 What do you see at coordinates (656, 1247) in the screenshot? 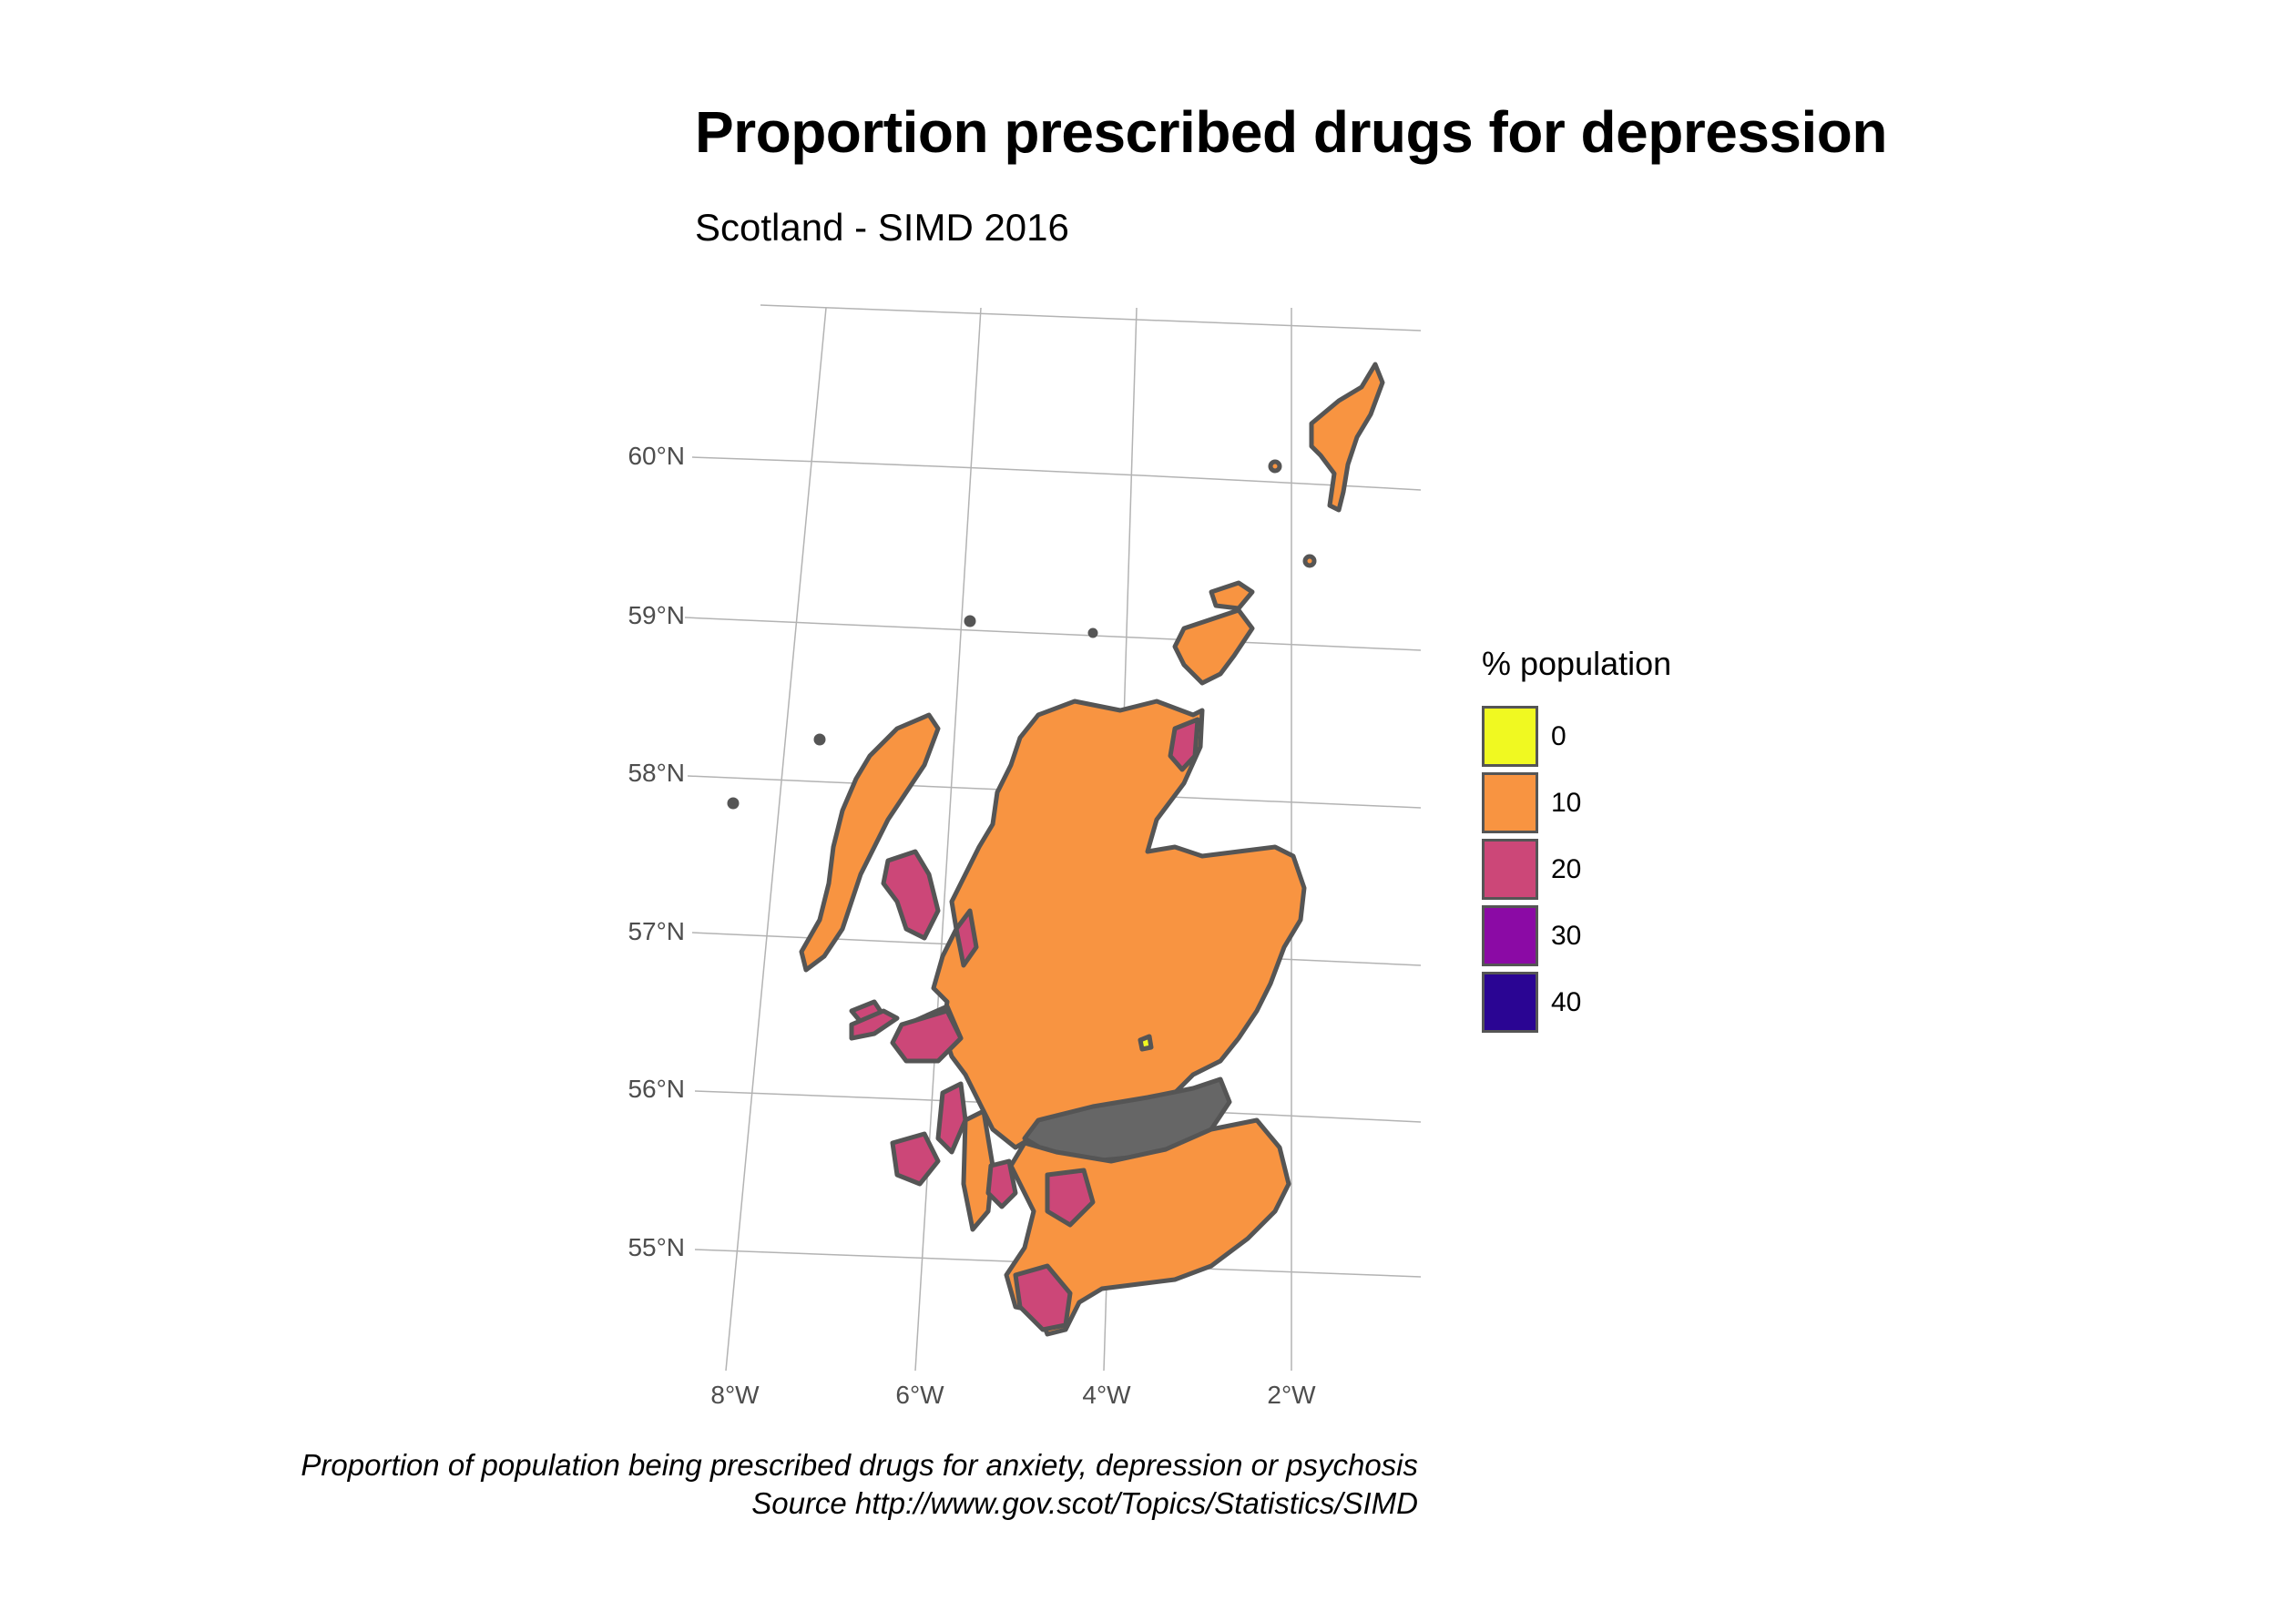
I see `lat-label-55: 55°N` at bounding box center [656, 1247].